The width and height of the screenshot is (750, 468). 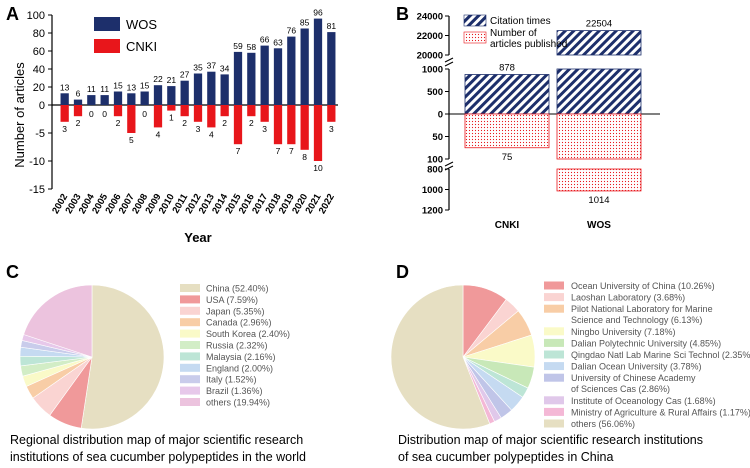 I want to click on legend-label-cnki: CNKI, so click(x=141, y=46).